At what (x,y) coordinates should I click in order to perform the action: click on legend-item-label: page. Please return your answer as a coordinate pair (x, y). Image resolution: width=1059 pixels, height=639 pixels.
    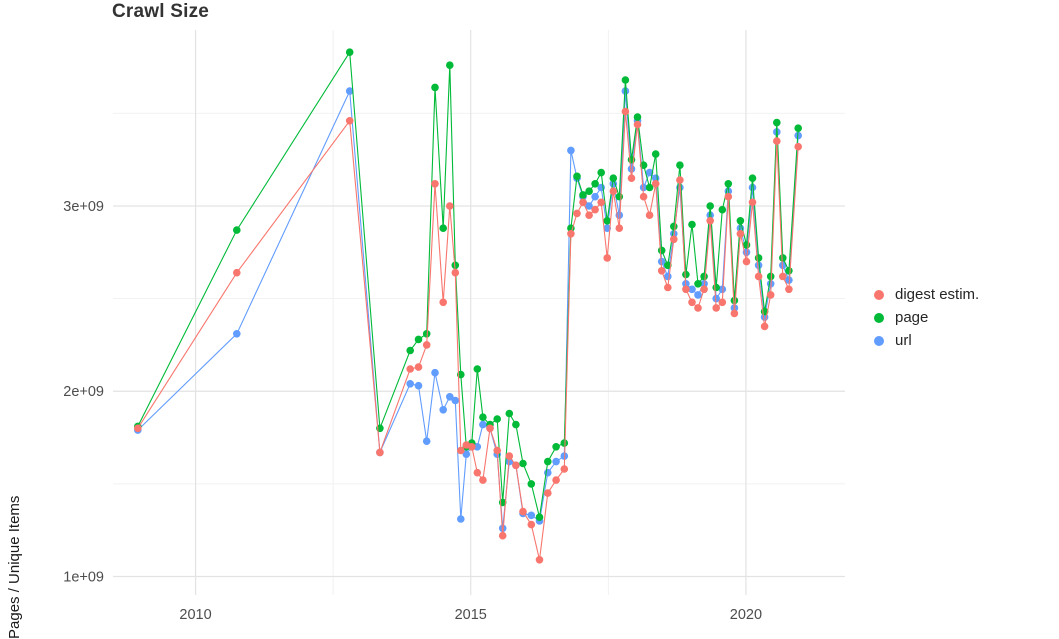
    Looking at the image, I should click on (912, 317).